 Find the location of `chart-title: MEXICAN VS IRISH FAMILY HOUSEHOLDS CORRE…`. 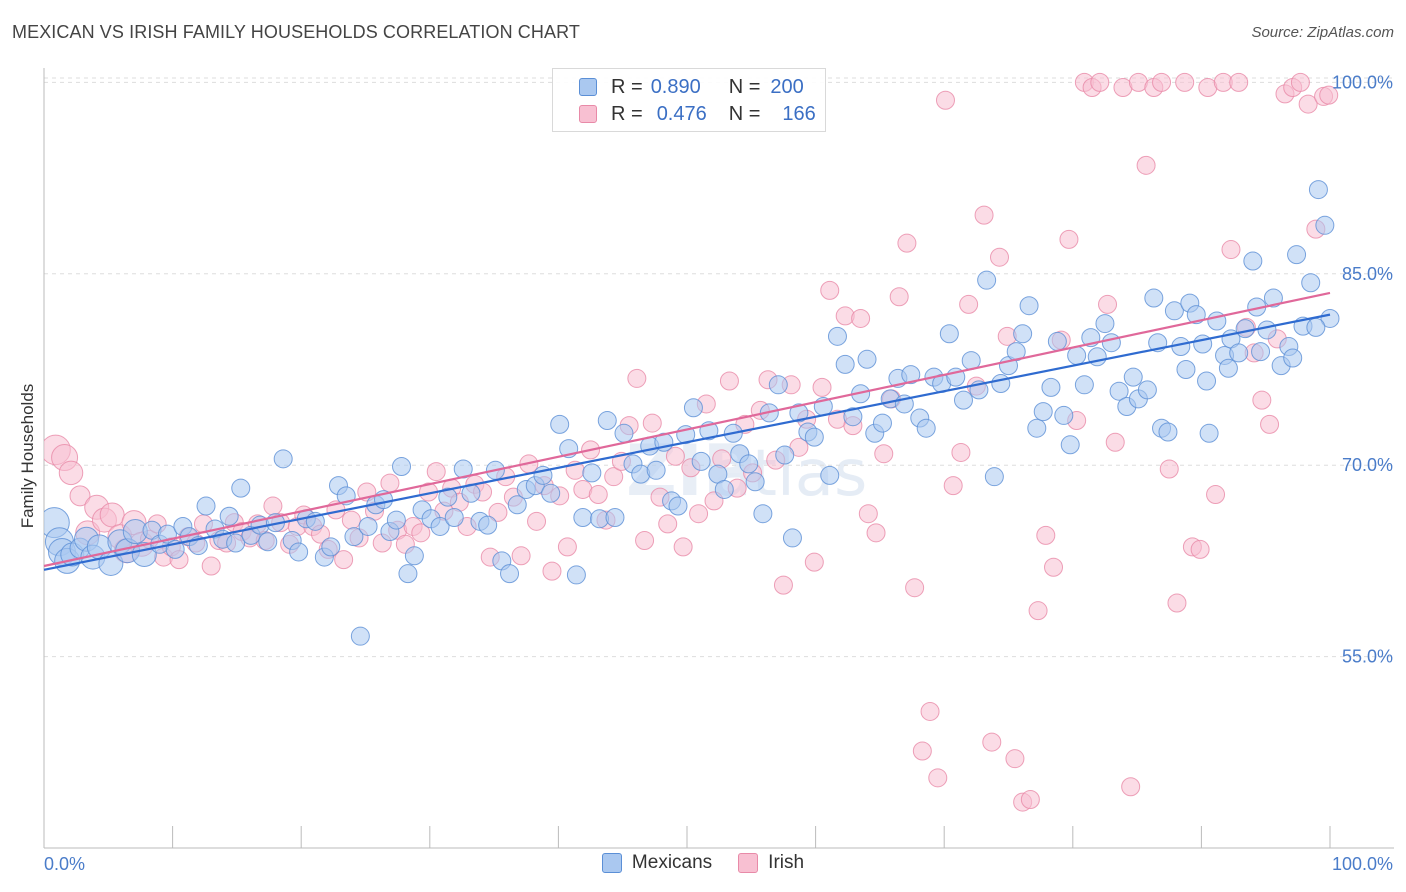

chart-title: MEXICAN VS IRISH FAMILY HOUSEHOLDS CORRE… is located at coordinates (296, 32).